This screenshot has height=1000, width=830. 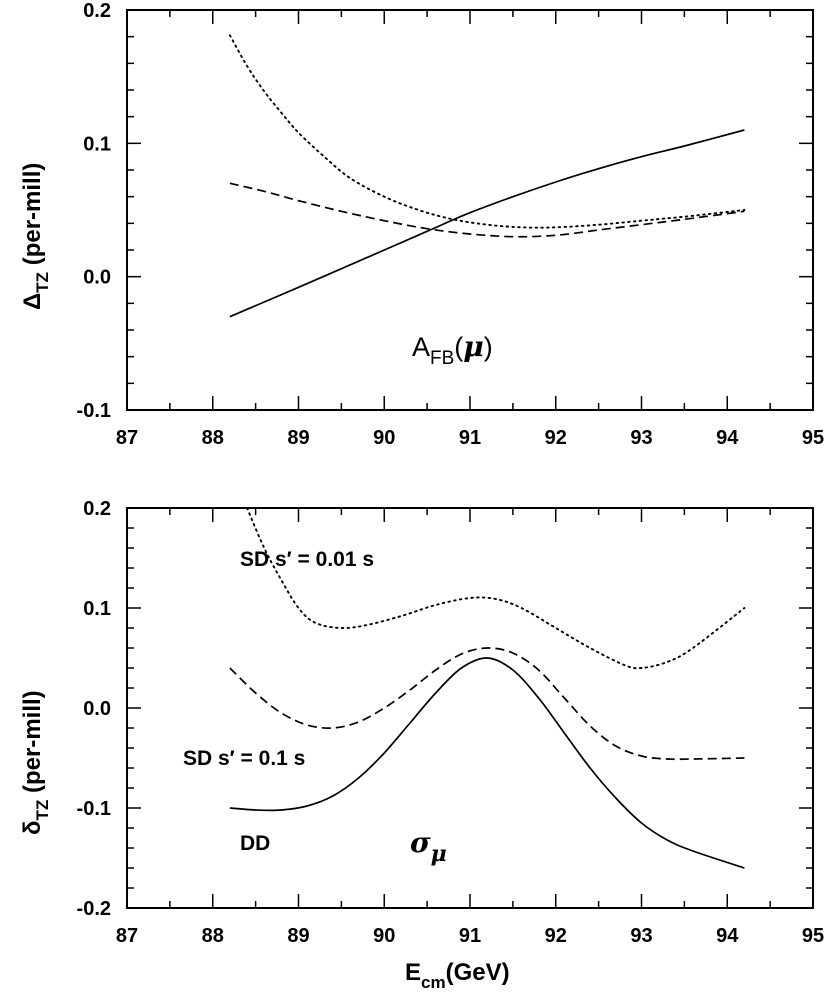 What do you see at coordinates (32, 301) in the screenshot?
I see `top-ylabel-main: Δ` at bounding box center [32, 301].